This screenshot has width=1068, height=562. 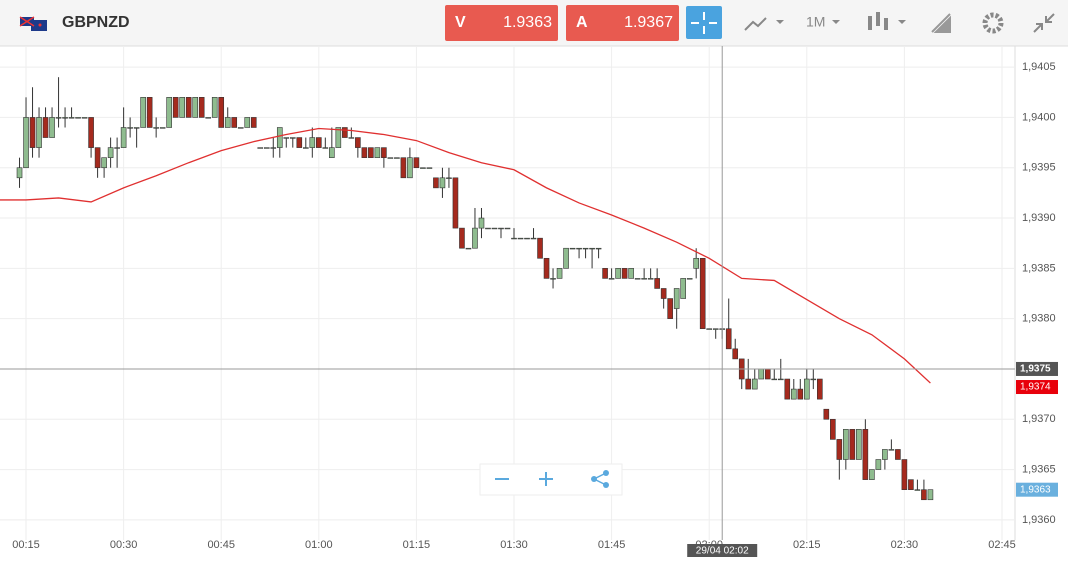 I want to click on crosshair-y-box, so click(x=1037, y=368).